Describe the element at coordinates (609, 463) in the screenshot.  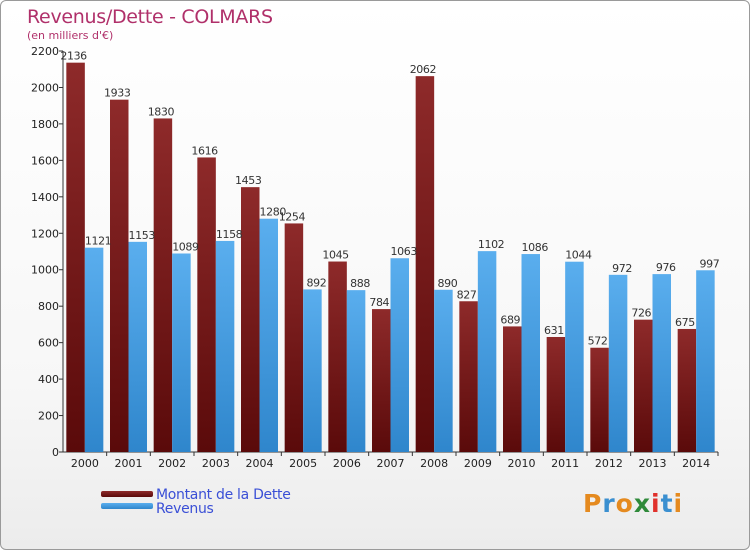
I see `x-tick-label: 2012` at that location.